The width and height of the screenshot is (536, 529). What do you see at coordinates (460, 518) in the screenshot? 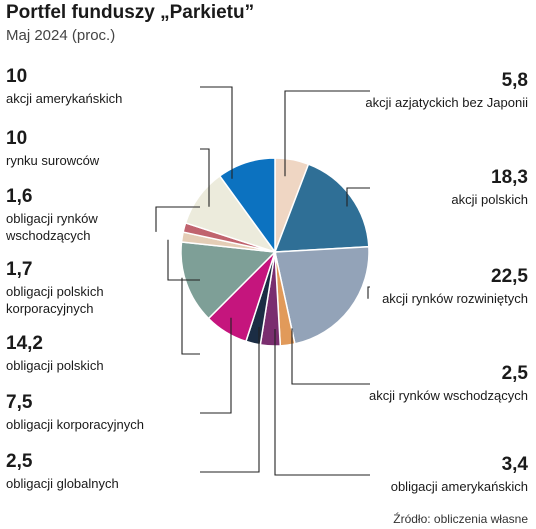
I see `source-note: Źródło: obliczenia własne` at bounding box center [460, 518].